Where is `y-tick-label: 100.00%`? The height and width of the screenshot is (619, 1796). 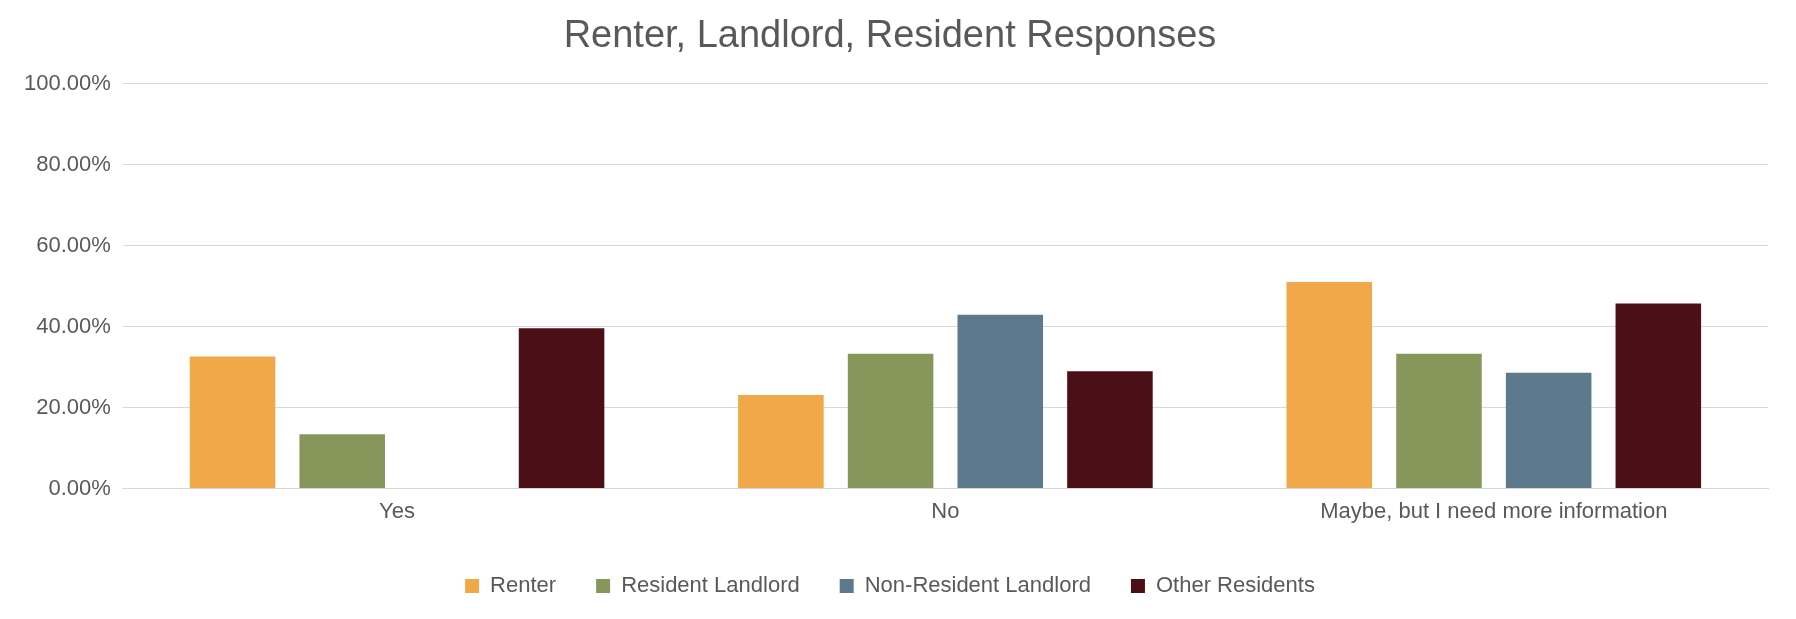
y-tick-label: 100.00% is located at coordinates (67, 82).